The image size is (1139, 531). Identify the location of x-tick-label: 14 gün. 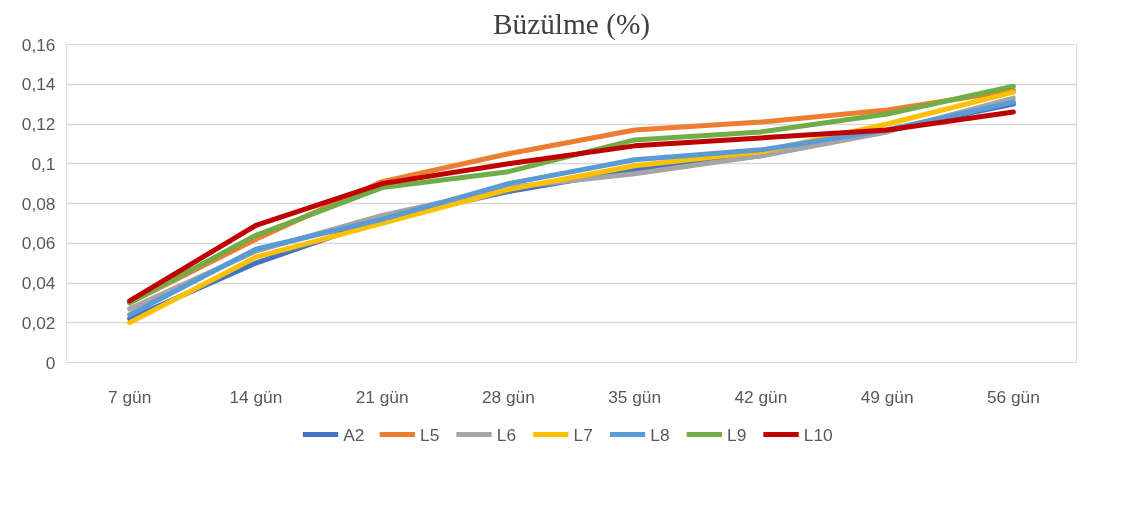
(256, 396).